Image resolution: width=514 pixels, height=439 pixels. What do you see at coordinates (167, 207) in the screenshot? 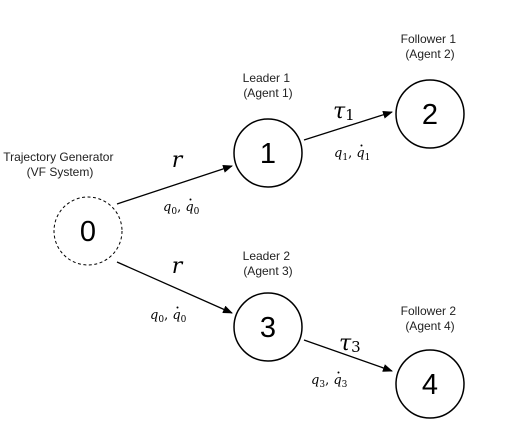
I see `edge-0-1-state-q: q` at bounding box center [167, 207].